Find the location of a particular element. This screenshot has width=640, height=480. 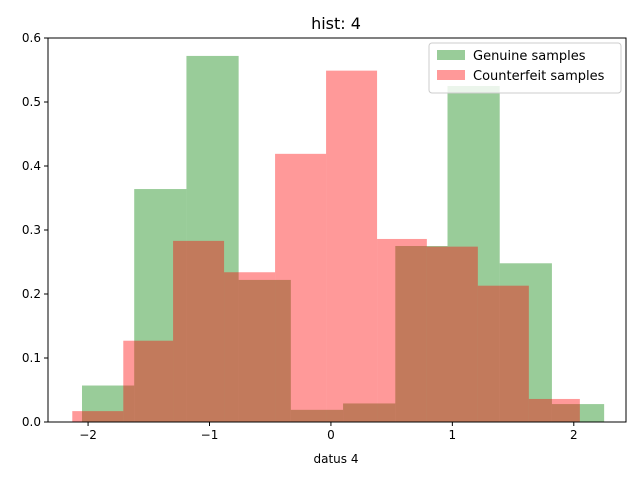

legend: Genuine samples Counterfeit samples is located at coordinates (525, 68).